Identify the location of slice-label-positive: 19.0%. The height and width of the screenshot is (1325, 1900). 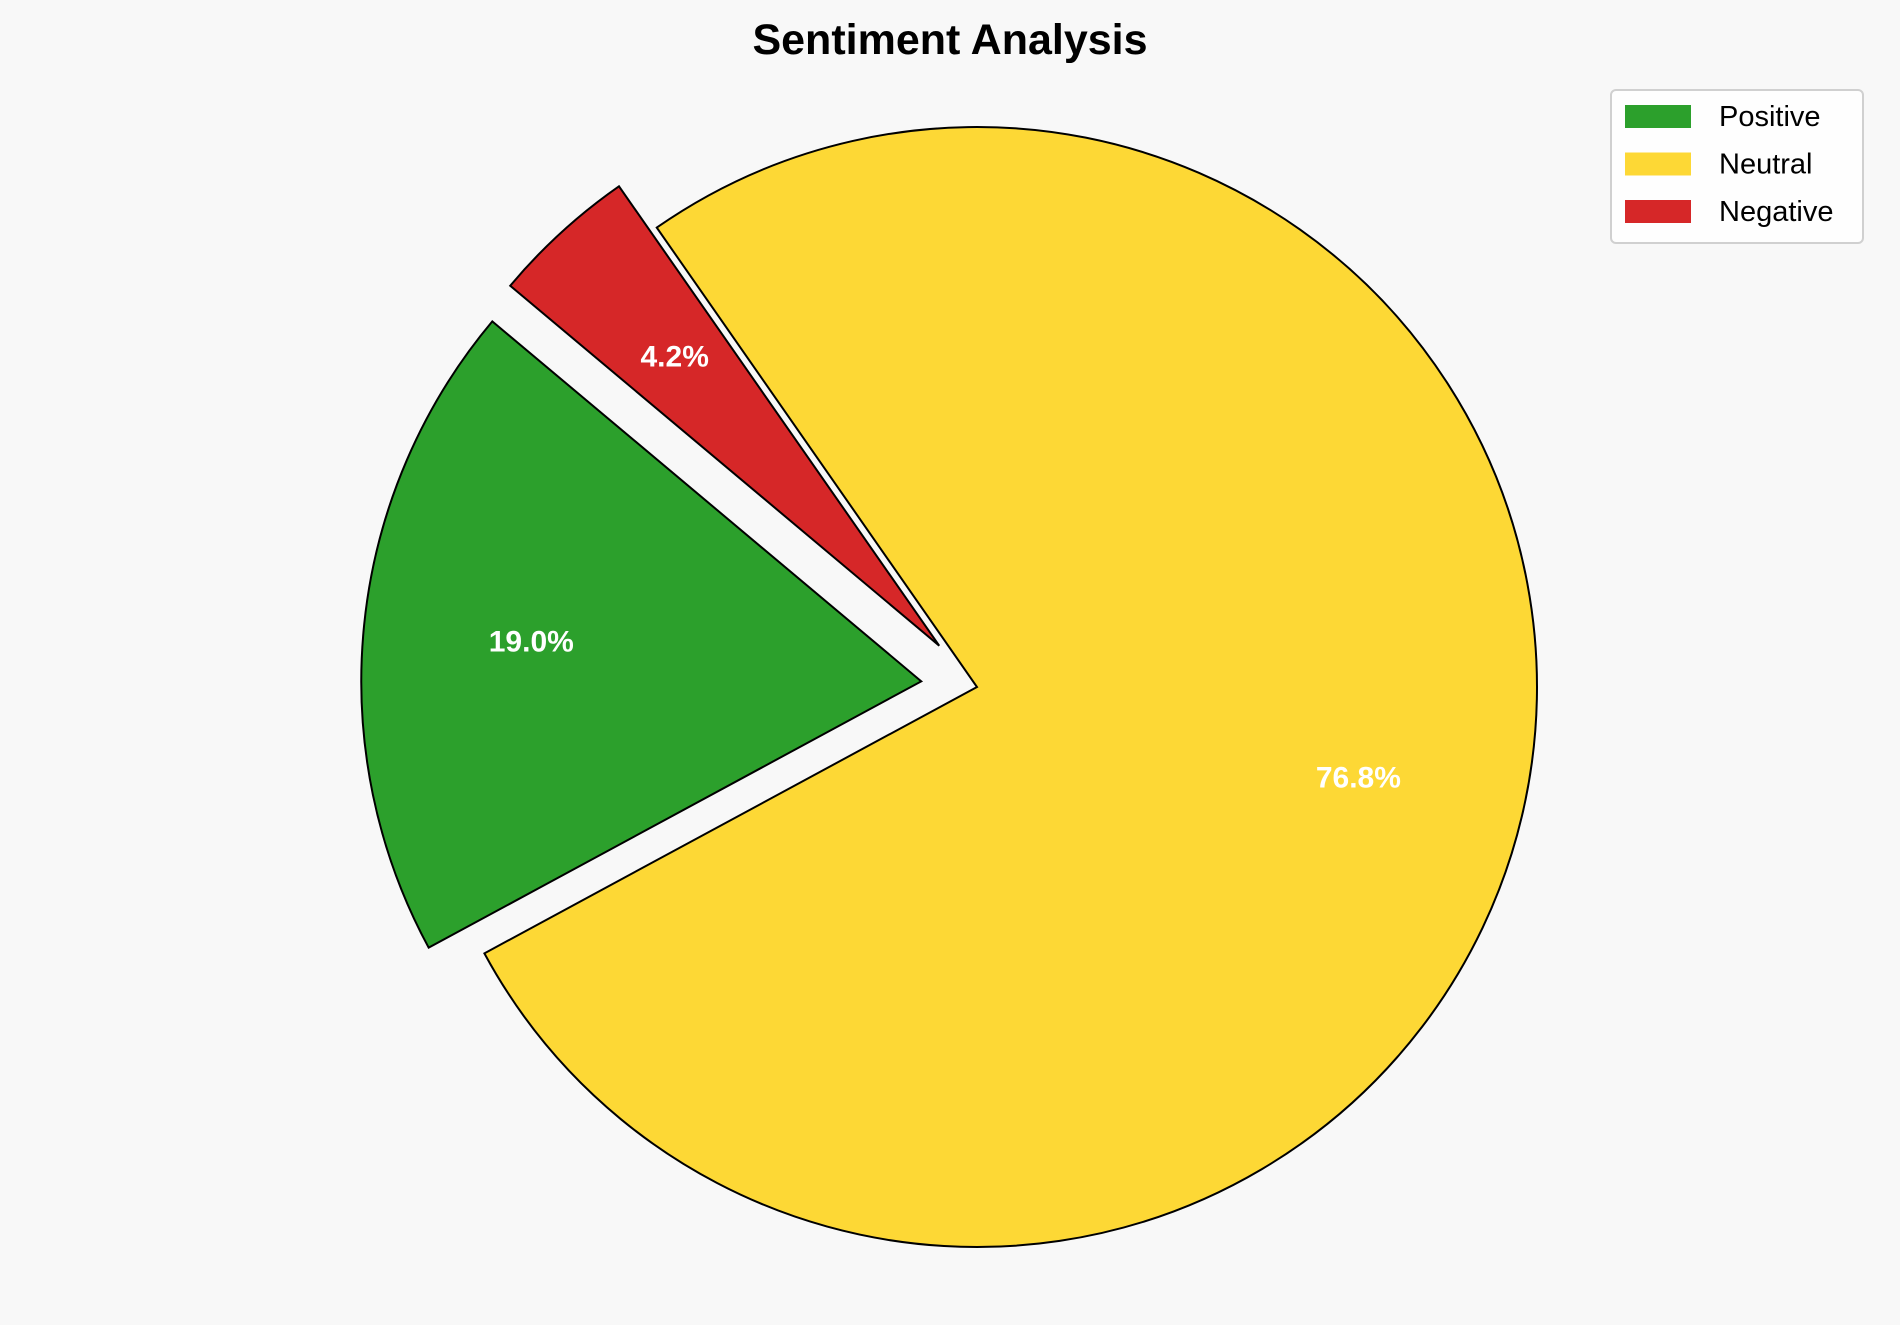
(531, 642).